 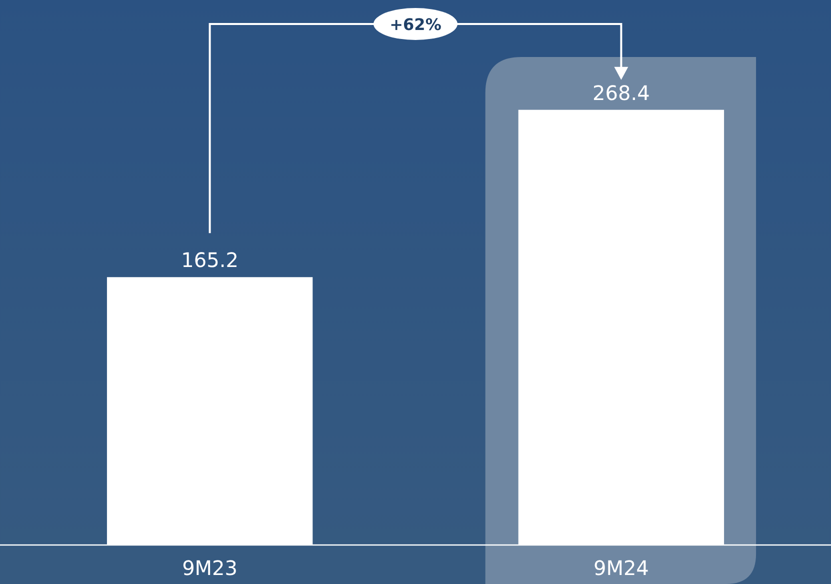 What do you see at coordinates (209, 260) in the screenshot?
I see `data-label: 165.2` at bounding box center [209, 260].